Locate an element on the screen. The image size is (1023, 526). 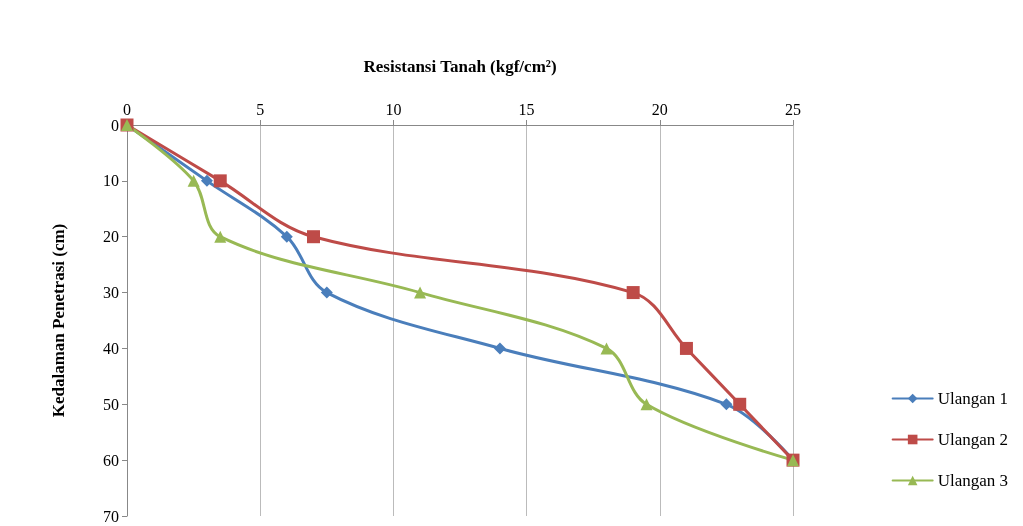
x-tick-label: 15 is located at coordinates (526, 109).